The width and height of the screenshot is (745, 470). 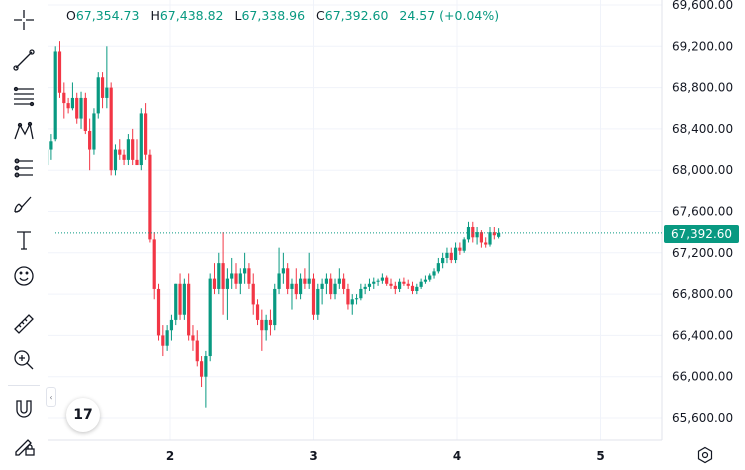 I want to click on low-value: 67,338.96, so click(x=273, y=15).